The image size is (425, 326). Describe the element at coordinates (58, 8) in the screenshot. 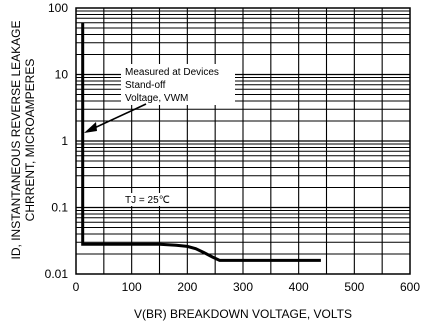

I see `y-tick-label: 100` at that location.